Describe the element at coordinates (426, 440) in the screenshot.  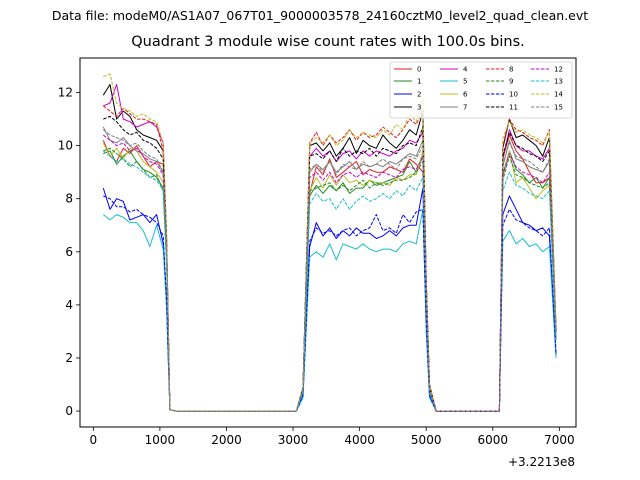
I see `x-tick-label: 5000` at that location.